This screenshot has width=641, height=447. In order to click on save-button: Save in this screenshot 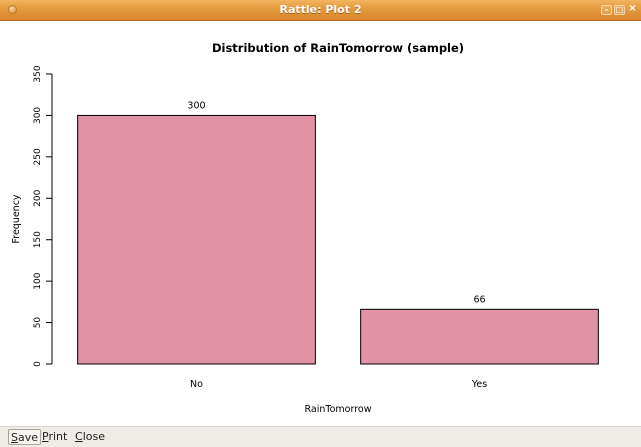, I will do `click(25, 437)`.